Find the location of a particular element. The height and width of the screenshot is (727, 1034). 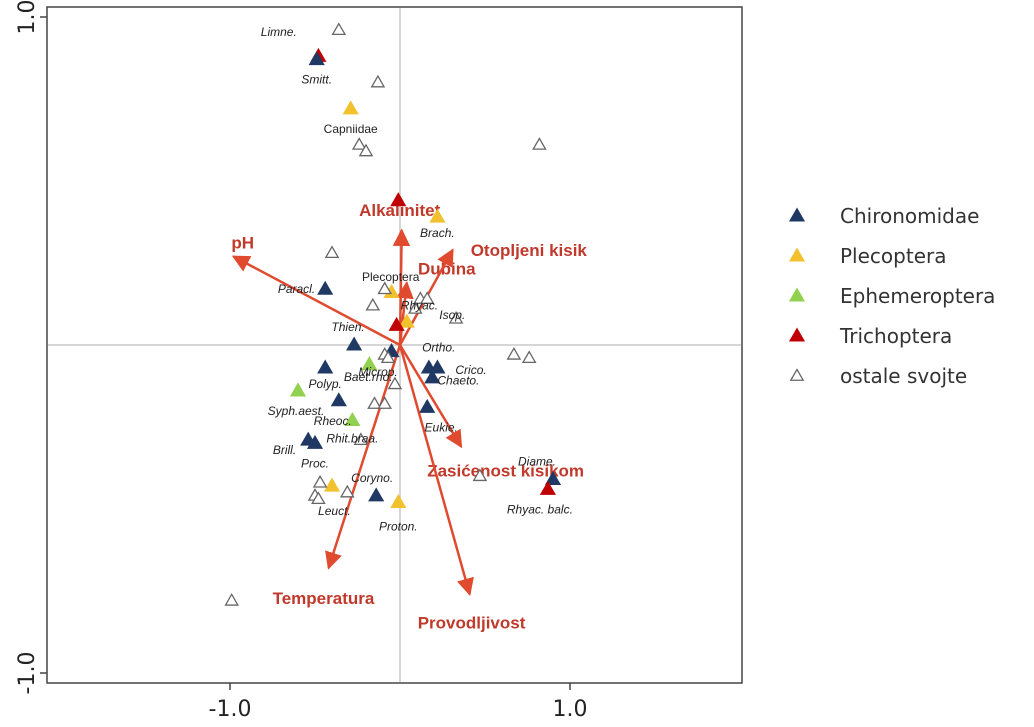

point-label-rheoc: Rheoc. is located at coordinates (333, 421).